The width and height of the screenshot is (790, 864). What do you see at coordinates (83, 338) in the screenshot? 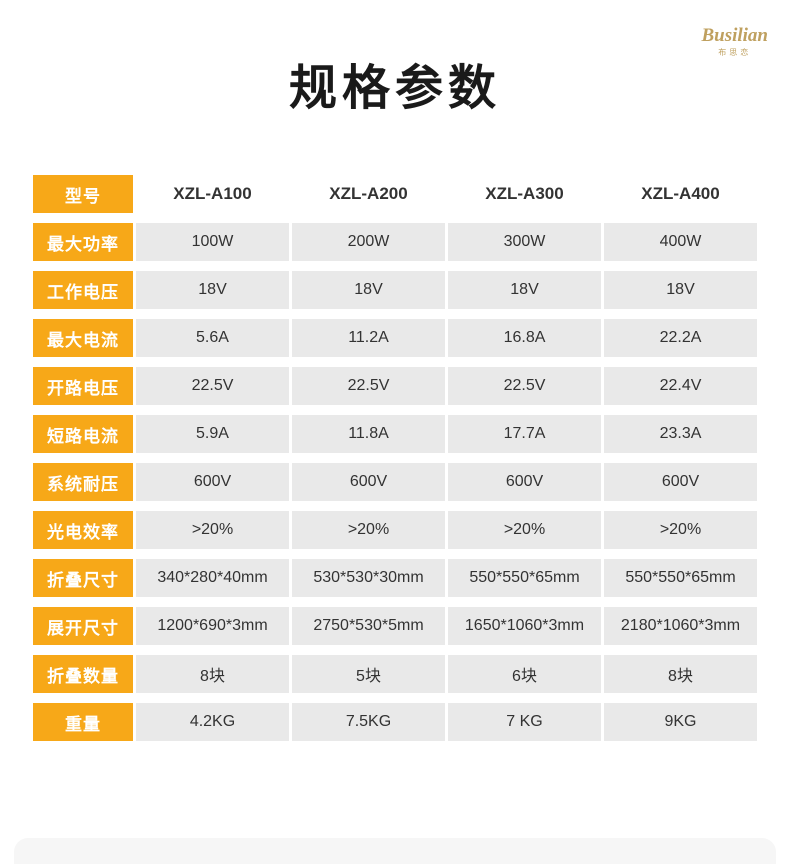
I see `row-label: 最大电流` at bounding box center [83, 338].